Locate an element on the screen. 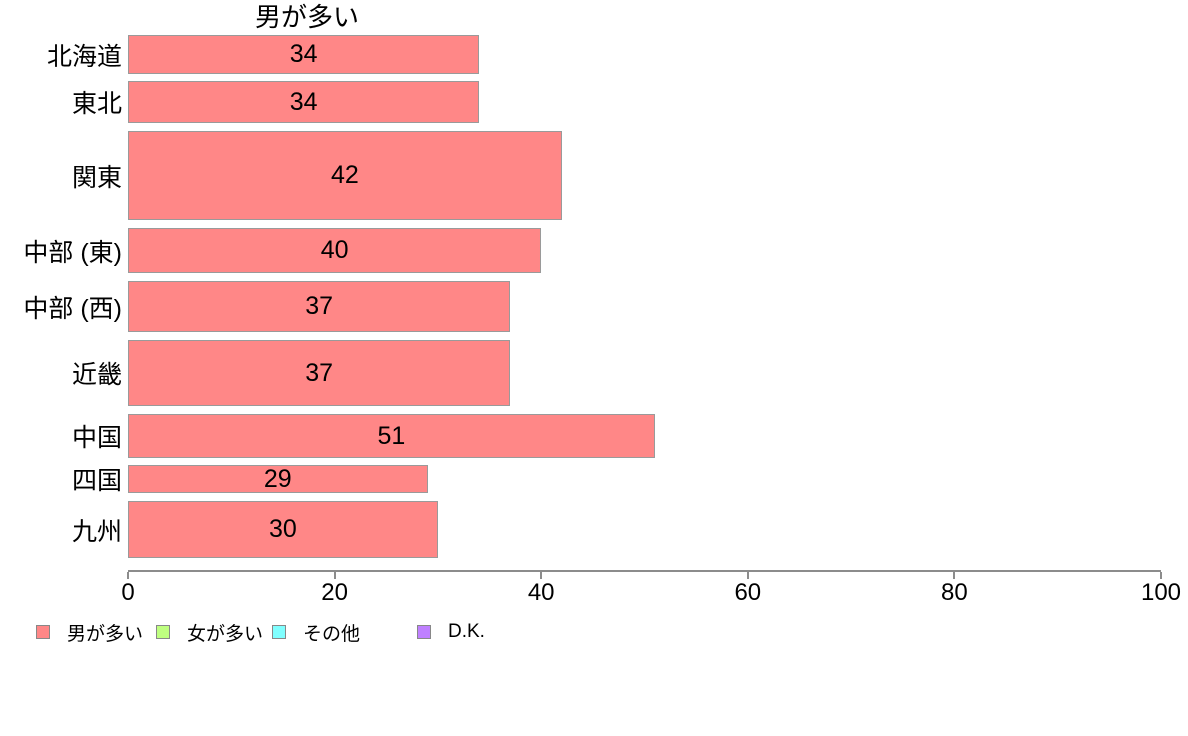 This screenshot has height=736, width=1188. category-label: 関東 is located at coordinates (96, 177).